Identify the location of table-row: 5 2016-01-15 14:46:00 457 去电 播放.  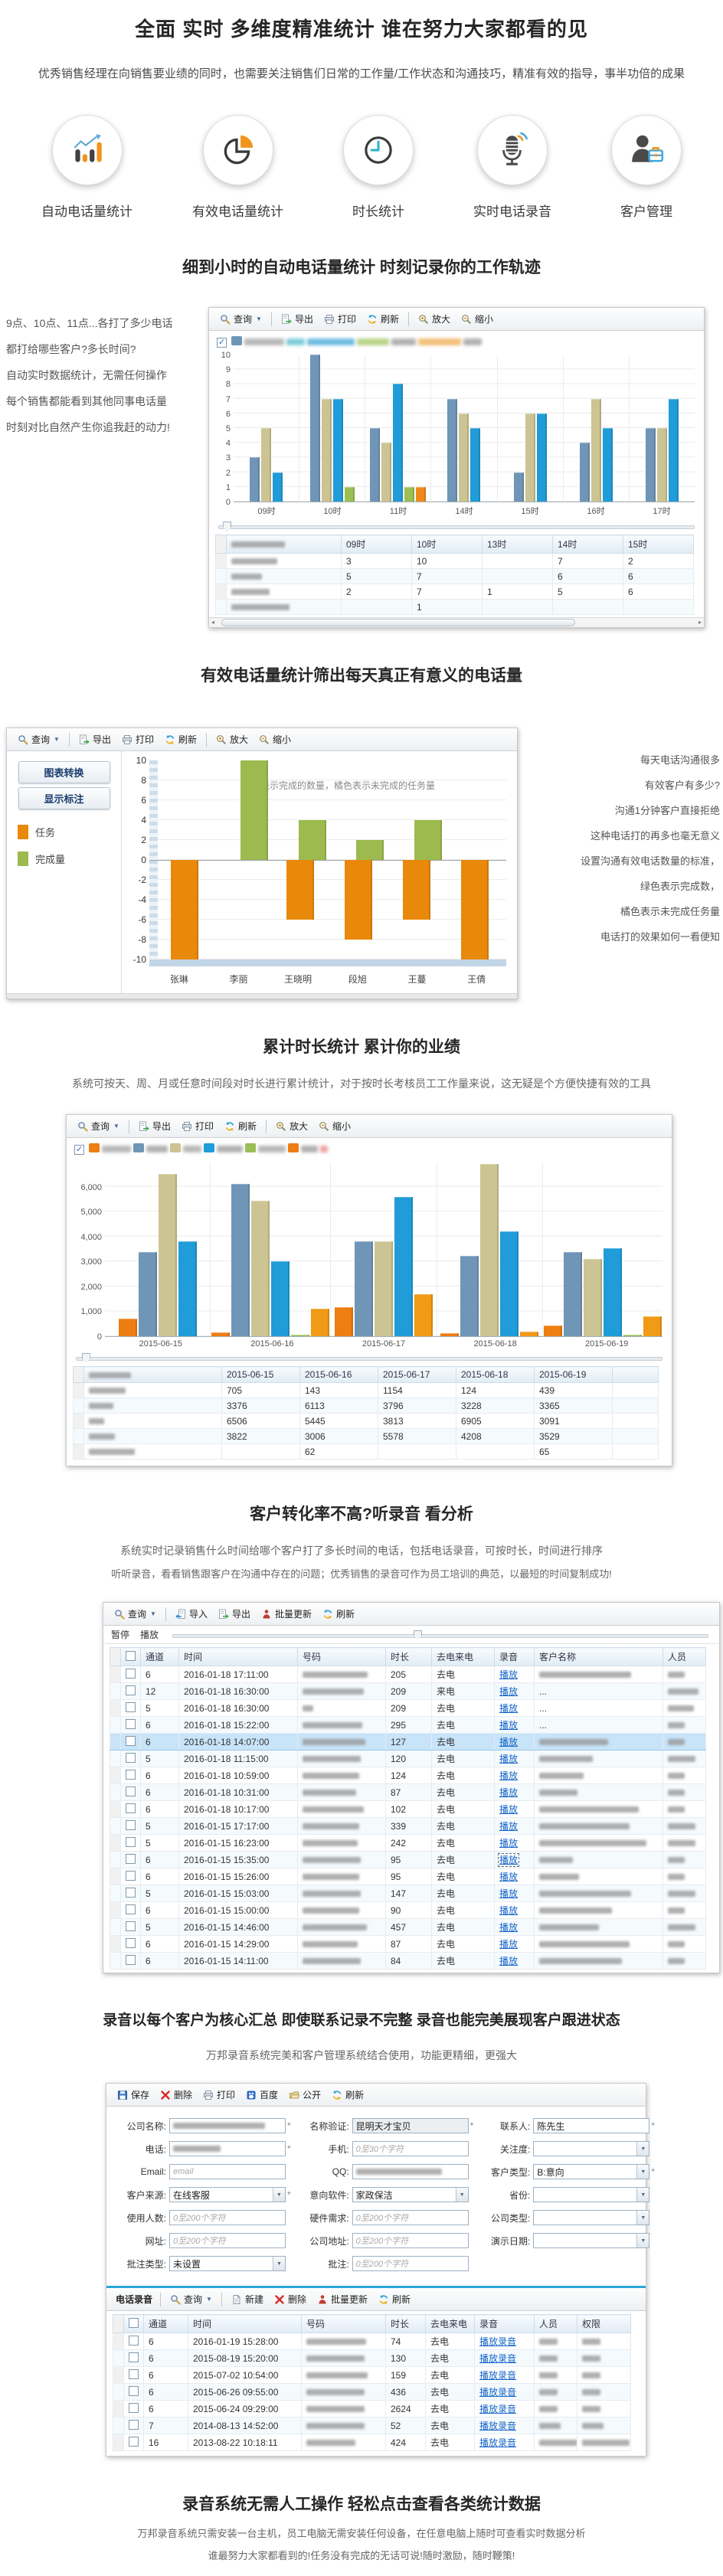
(408, 1927).